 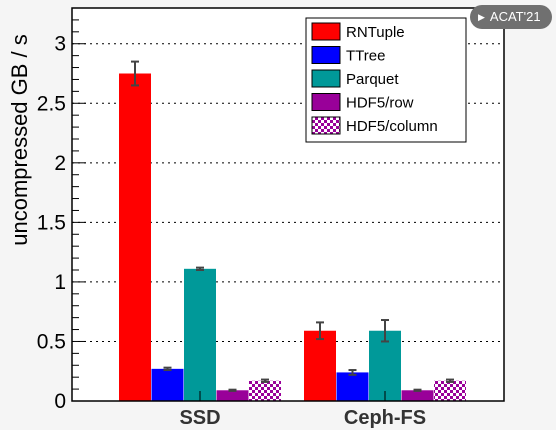 What do you see at coordinates (60, 163) in the screenshot?
I see `y-tick-label: 2` at bounding box center [60, 163].